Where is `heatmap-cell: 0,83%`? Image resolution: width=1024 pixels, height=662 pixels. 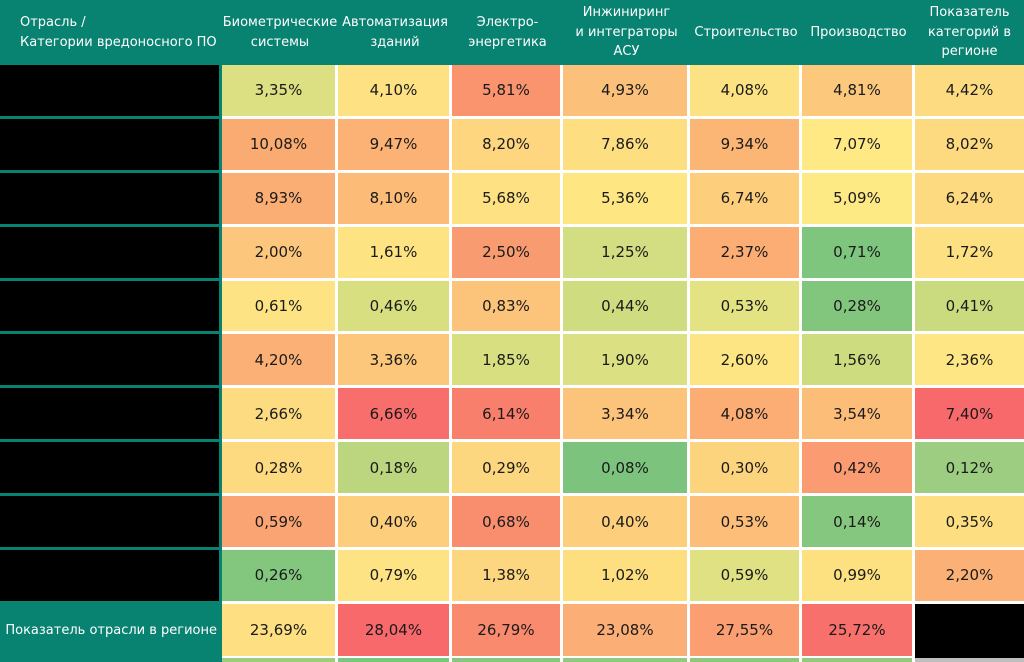 heatmap-cell: 0,83% is located at coordinates (507, 307).